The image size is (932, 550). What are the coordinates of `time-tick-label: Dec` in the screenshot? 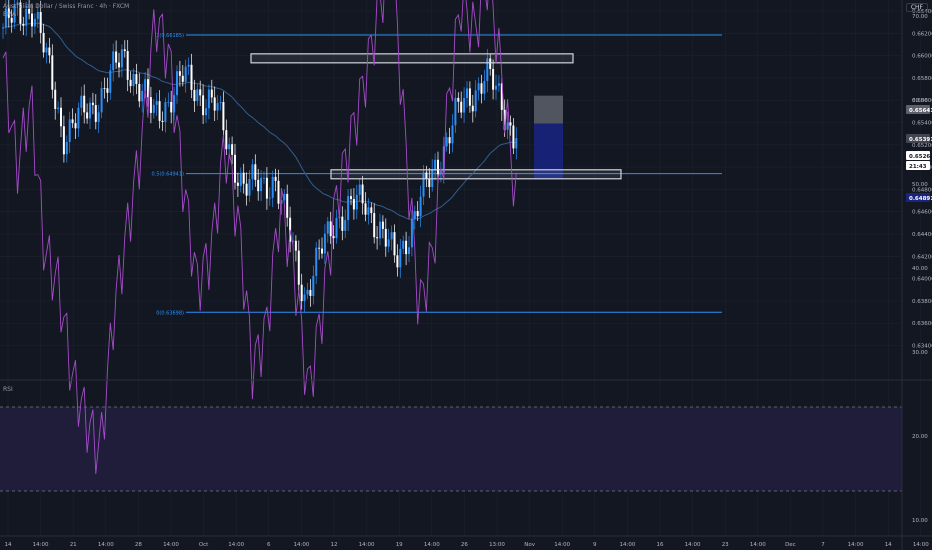 It's located at (790, 545).